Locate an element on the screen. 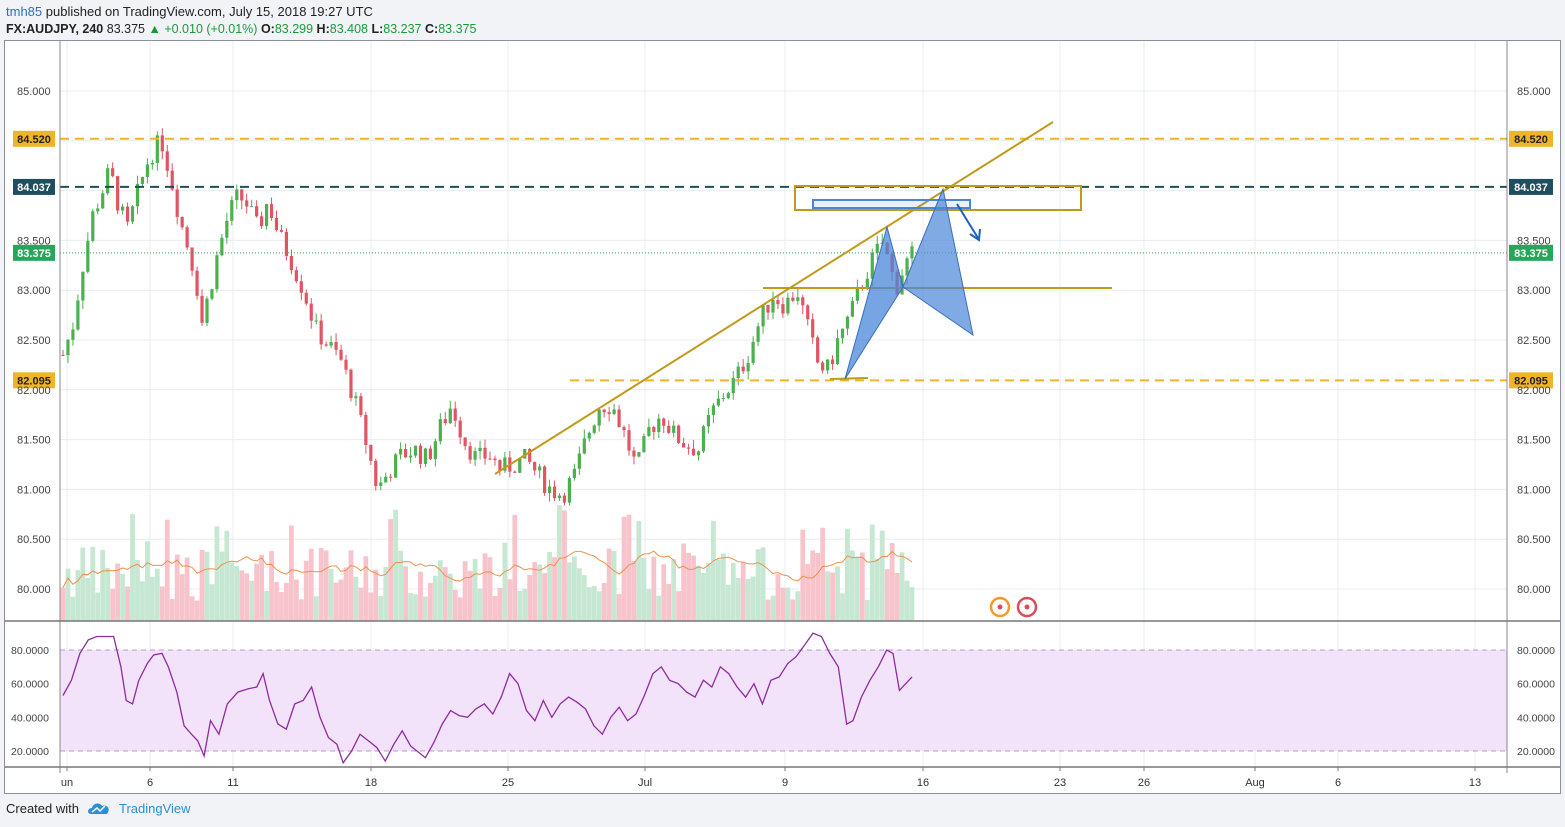  low-label: L: is located at coordinates (377, 29).